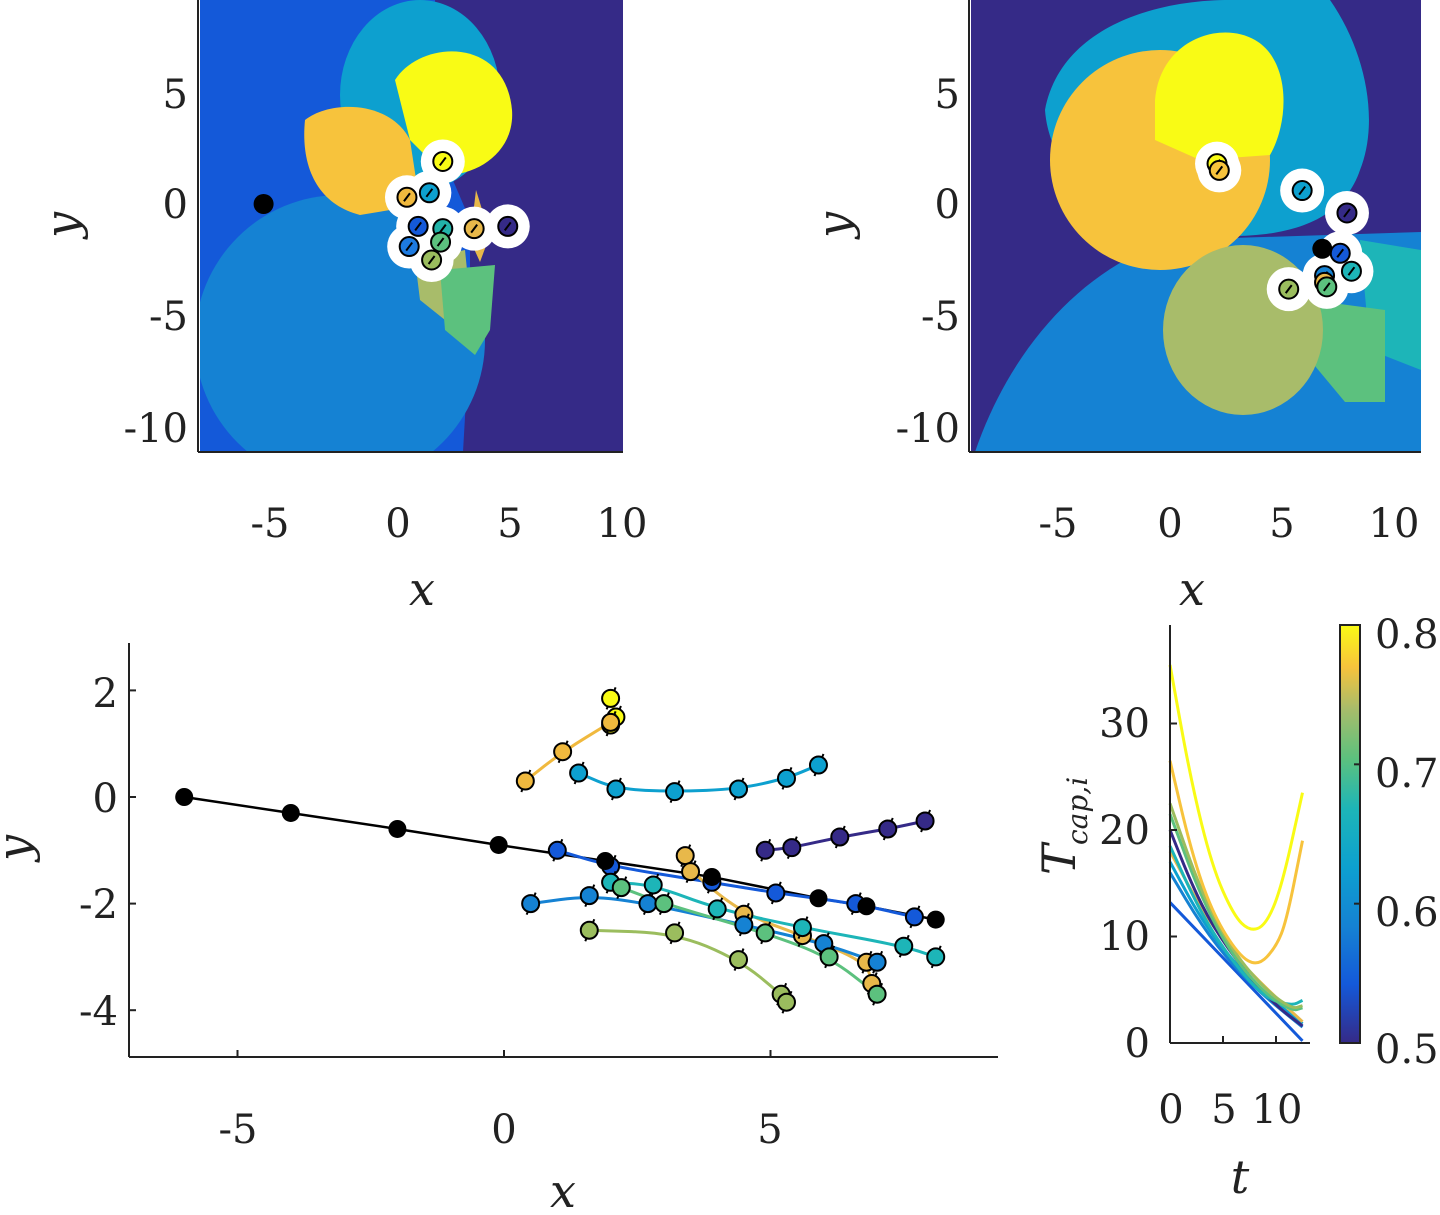 The image size is (1440, 1215). What do you see at coordinates (769, 1130) in the screenshot?
I see `bl-xtick-2: 5` at bounding box center [769, 1130].